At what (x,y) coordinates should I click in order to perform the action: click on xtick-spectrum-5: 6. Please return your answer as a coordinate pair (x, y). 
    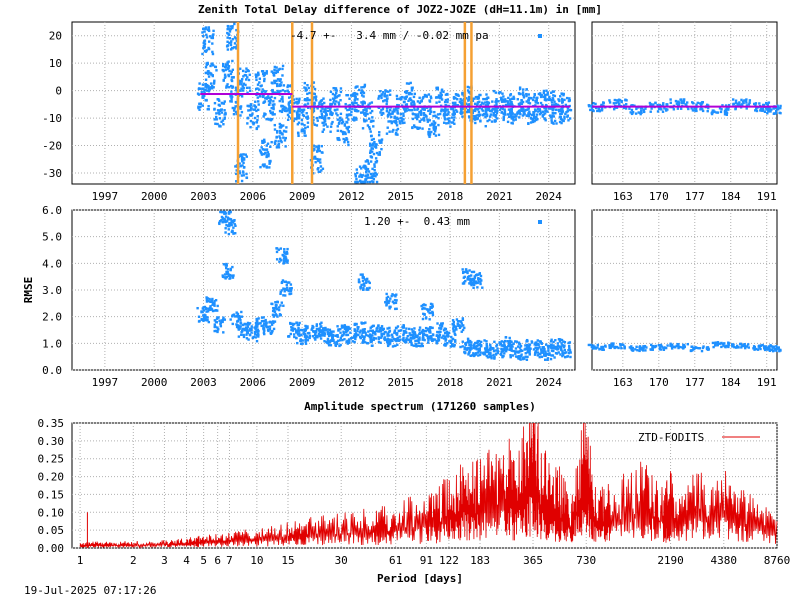
    Looking at the image, I should click on (217, 560).